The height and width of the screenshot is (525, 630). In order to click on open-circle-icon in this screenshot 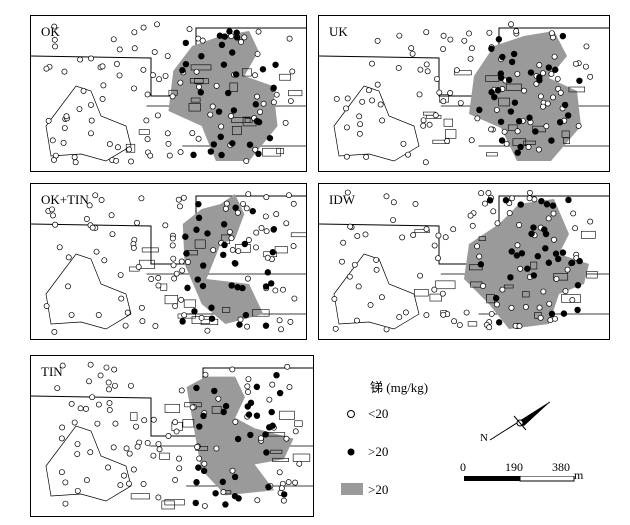, I will do `click(351, 414)`.